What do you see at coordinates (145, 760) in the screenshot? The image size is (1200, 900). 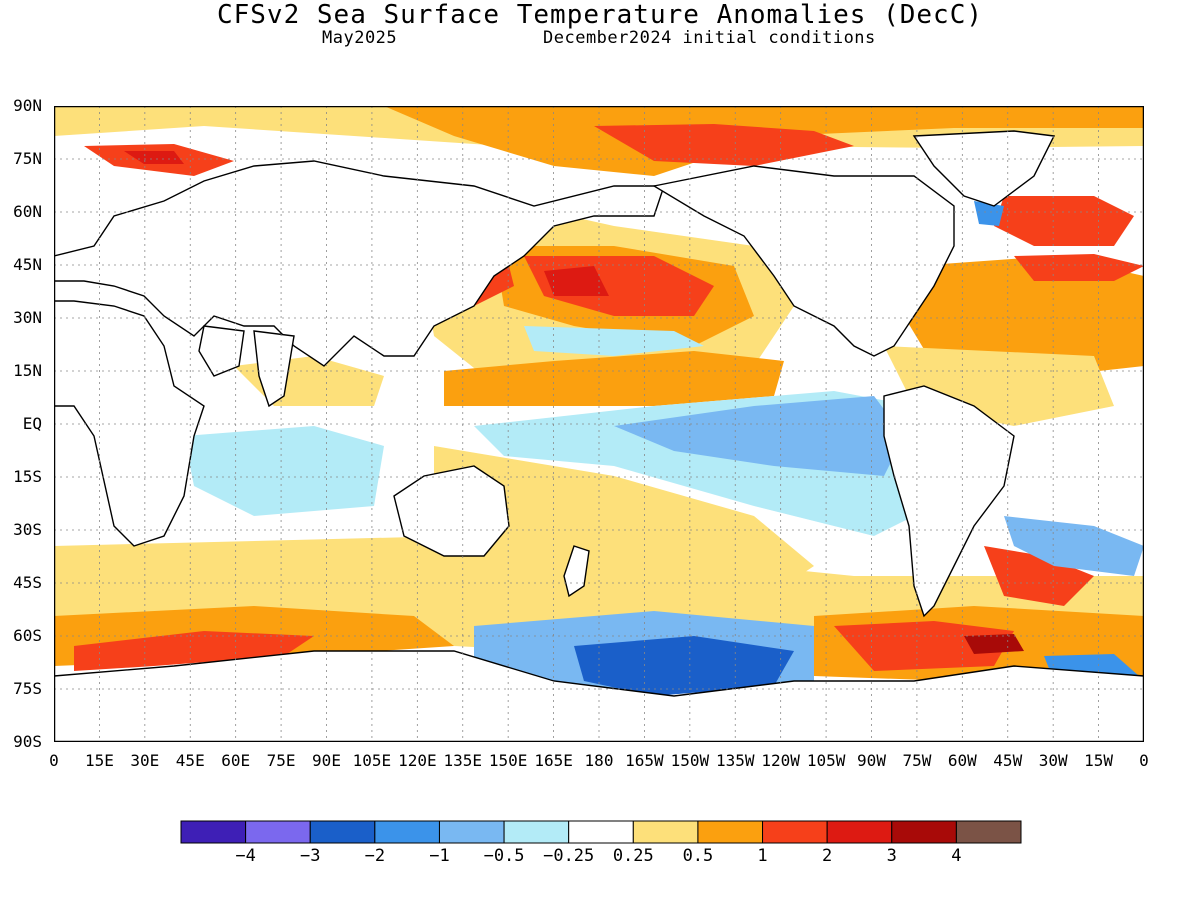 I see `lon-label: 30E` at bounding box center [145, 760].